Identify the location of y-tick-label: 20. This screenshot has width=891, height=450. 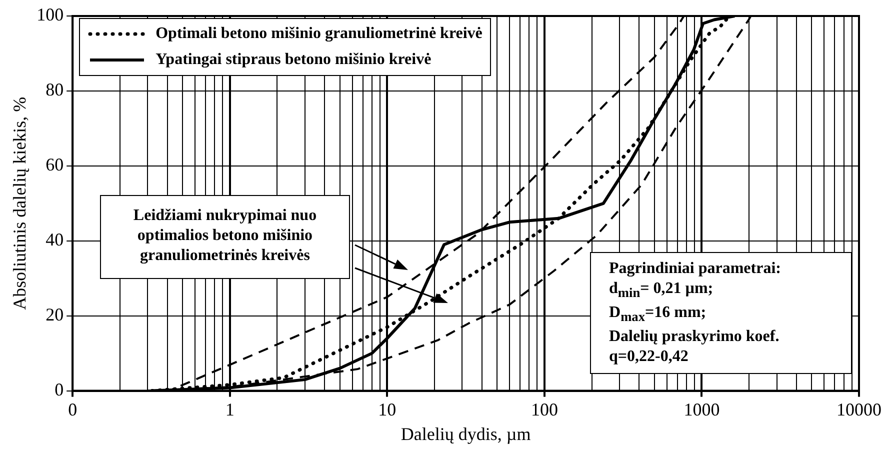
(55, 314).